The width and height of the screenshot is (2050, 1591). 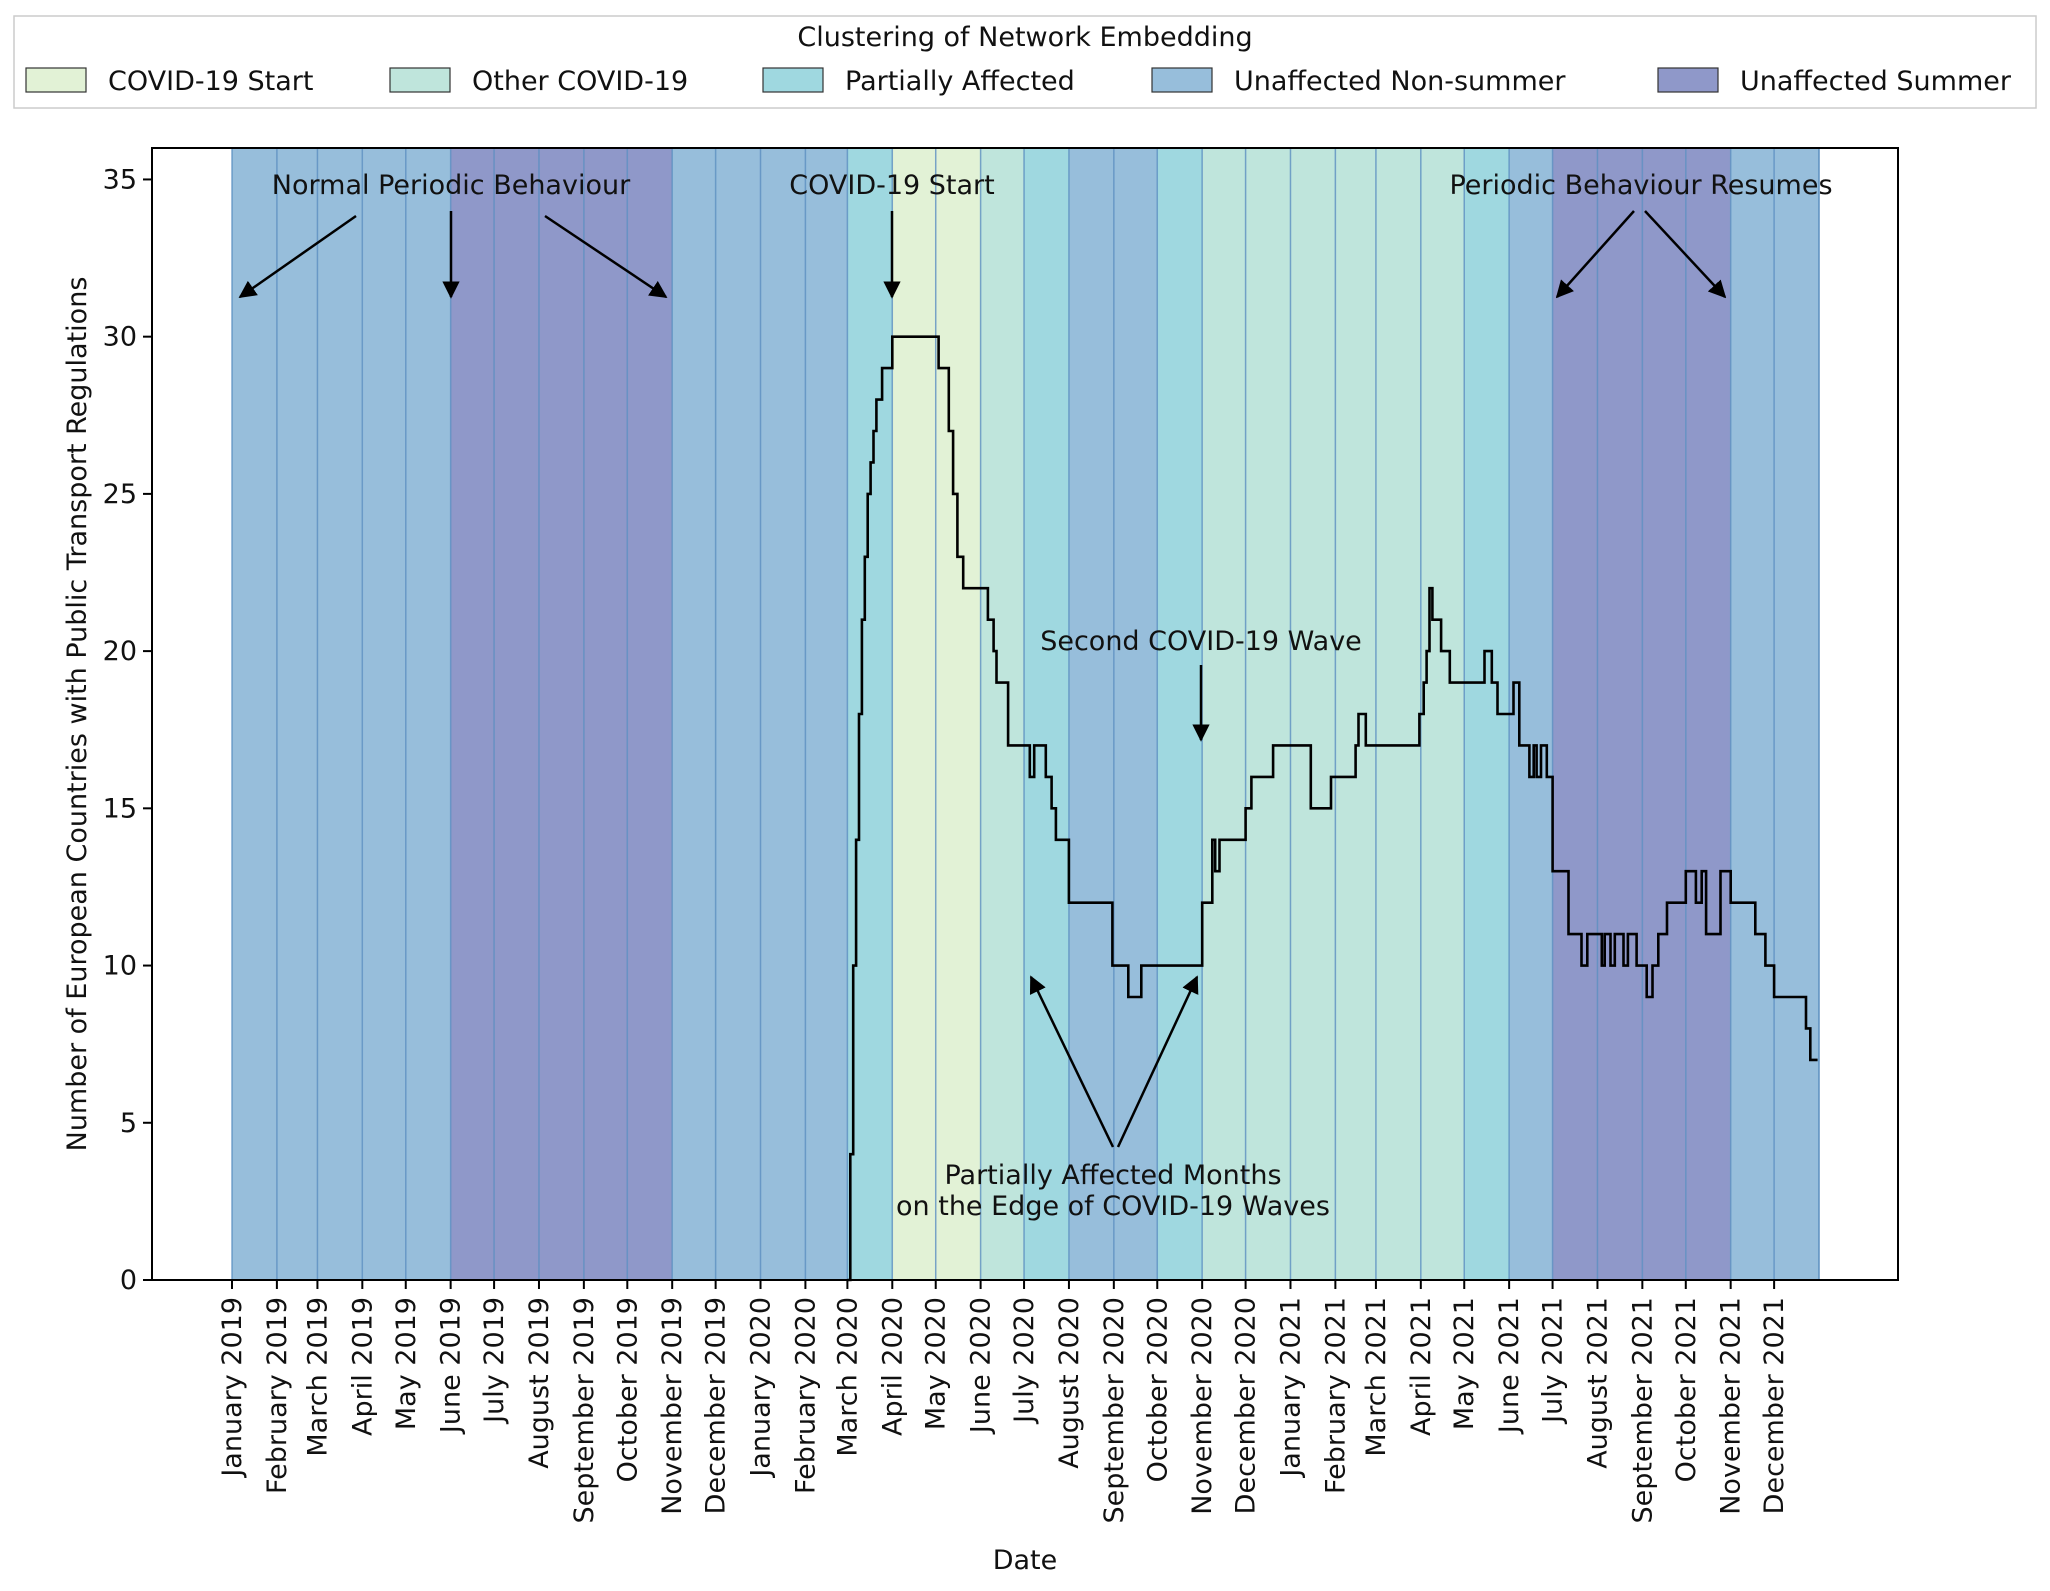 I want to click on x-tick-label-december-2019: December 2019, so click(x=716, y=1405).